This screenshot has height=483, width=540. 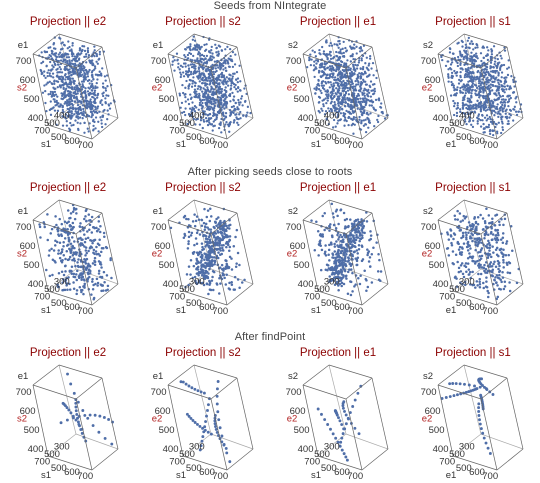 What do you see at coordinates (329, 137) in the screenshot?
I see `tick-label: 500` at bounding box center [329, 137].